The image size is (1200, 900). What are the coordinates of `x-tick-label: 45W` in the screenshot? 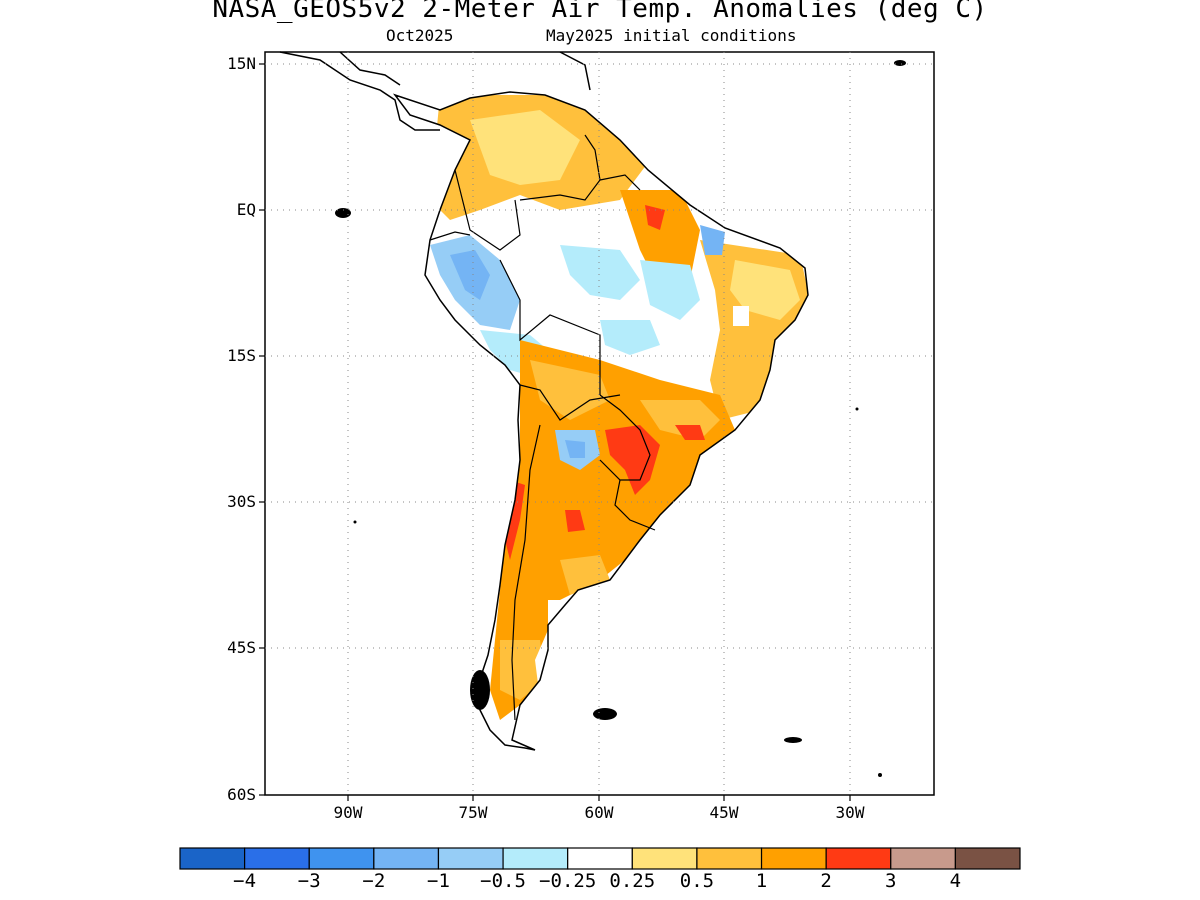 It's located at (724, 812).